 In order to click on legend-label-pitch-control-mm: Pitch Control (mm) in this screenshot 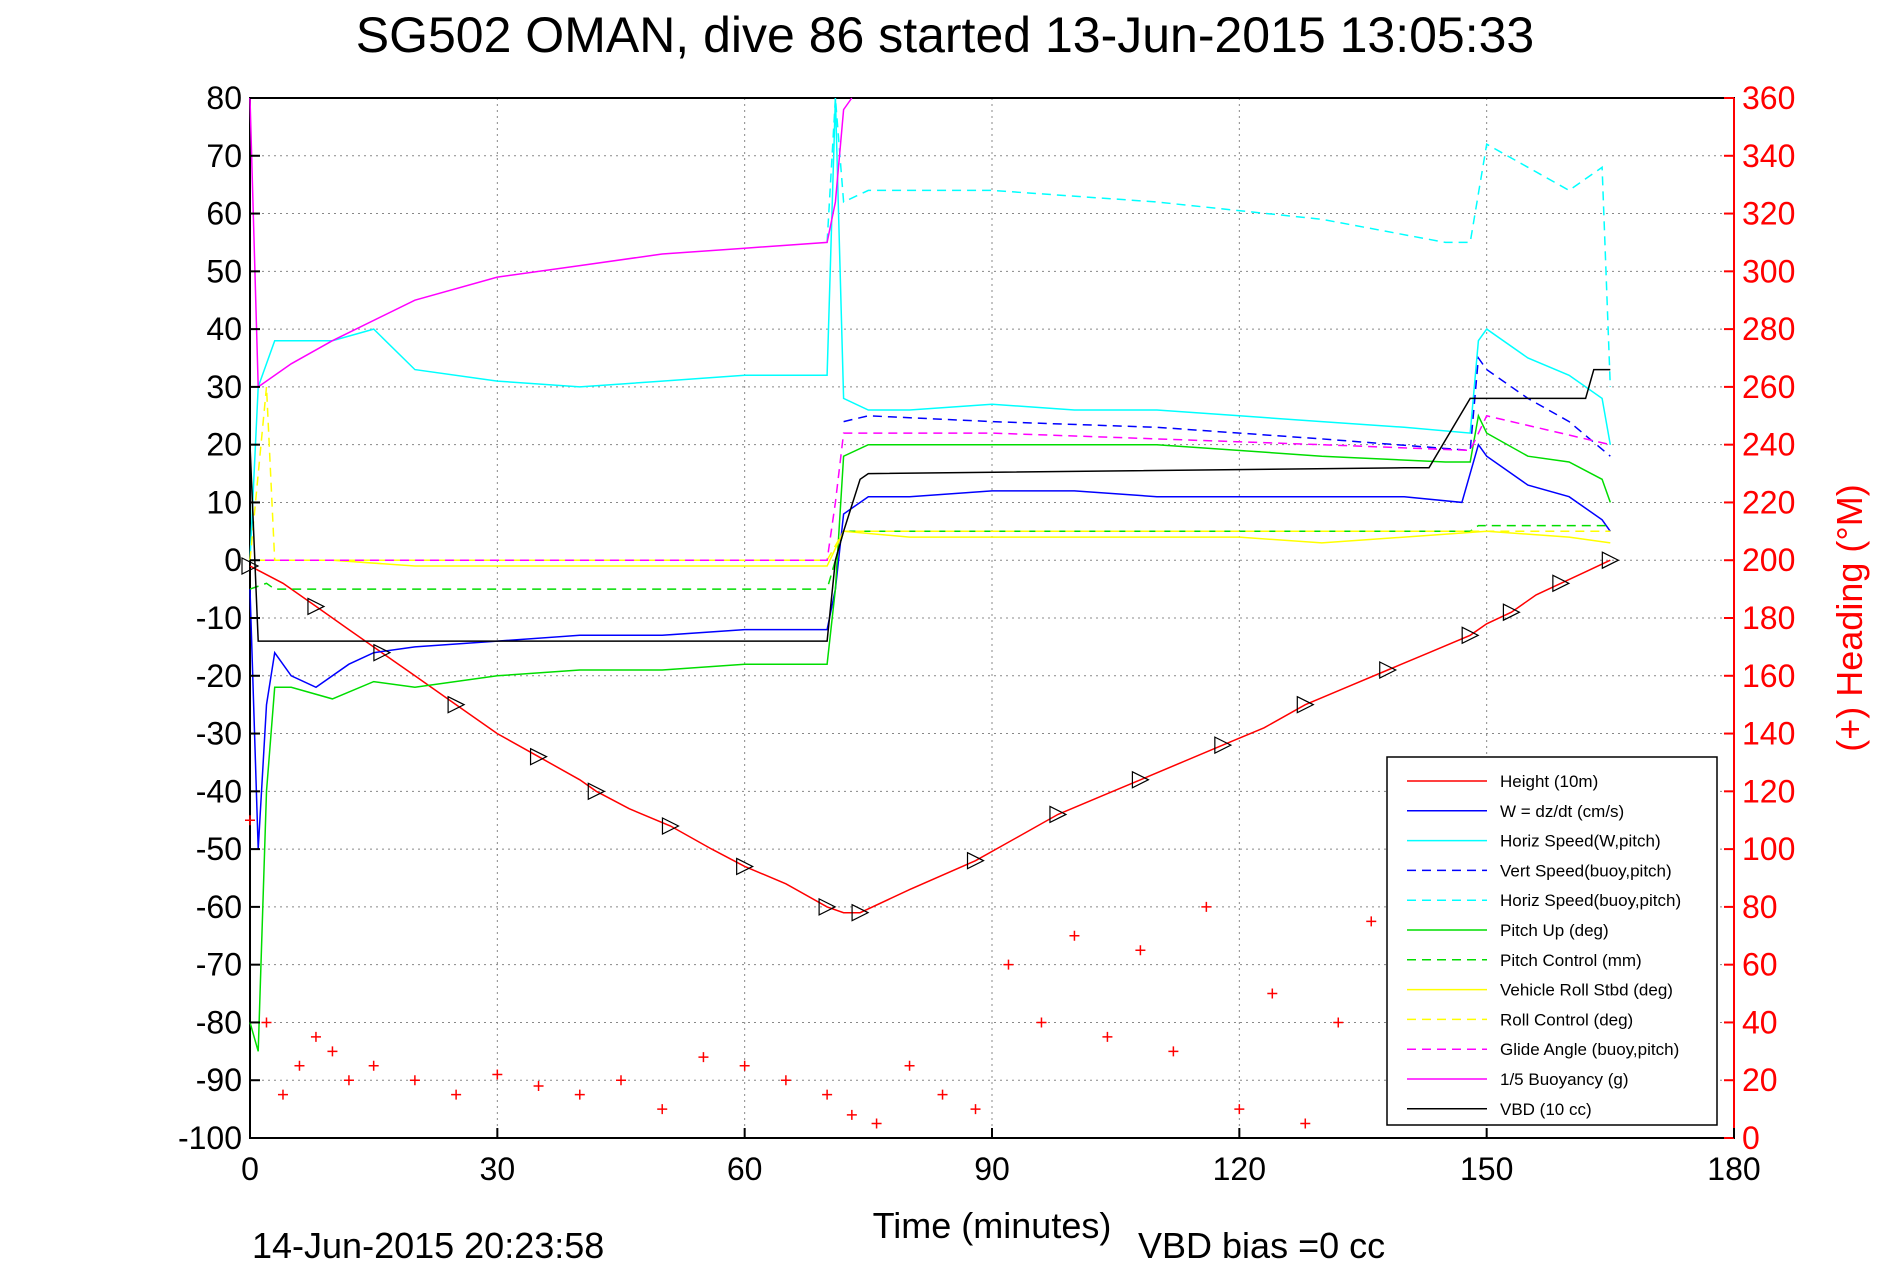, I will do `click(1571, 960)`.